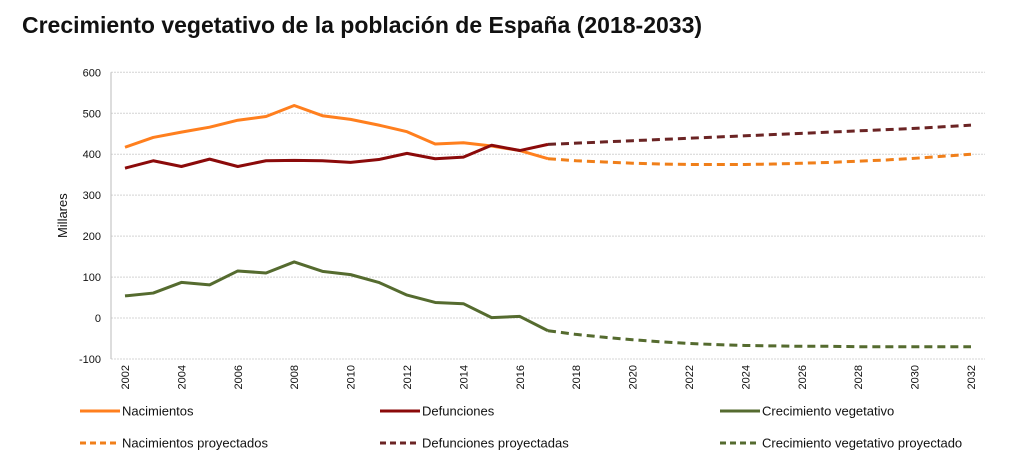 The height and width of the screenshot is (475, 1024). Describe the element at coordinates (195, 443) in the screenshot. I see `legend-label: Nacimientos proyectados` at that location.